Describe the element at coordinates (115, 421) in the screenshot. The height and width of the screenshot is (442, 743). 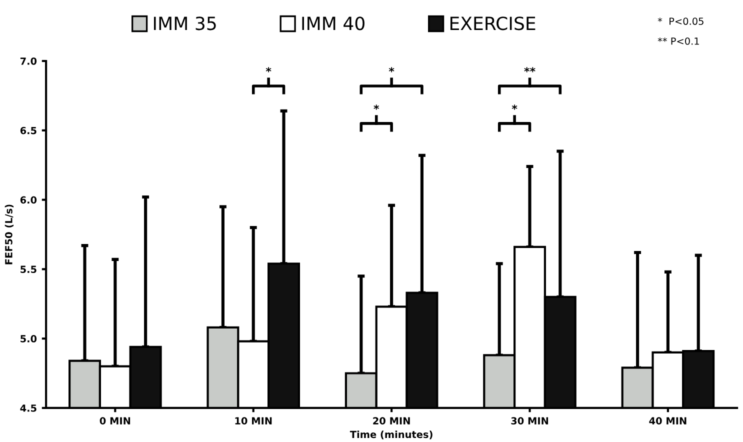
I see `x-tick-label: 0 MIN` at that location.